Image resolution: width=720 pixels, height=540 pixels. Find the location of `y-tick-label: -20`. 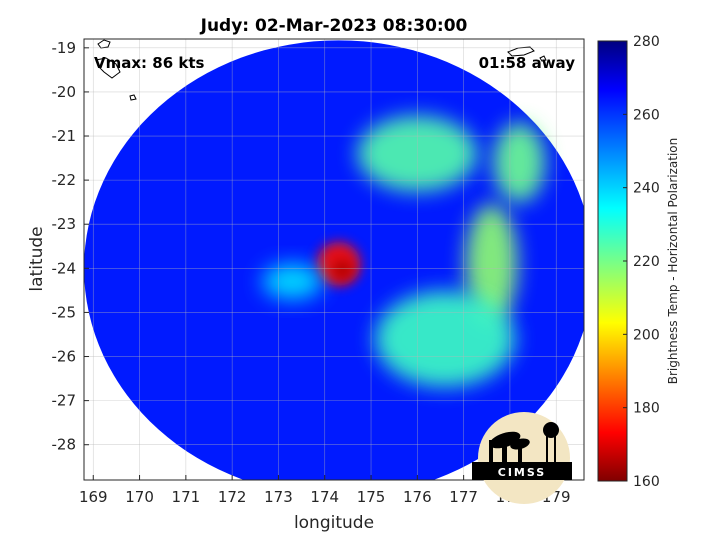

y-tick-label: -20 is located at coordinates (64, 92).